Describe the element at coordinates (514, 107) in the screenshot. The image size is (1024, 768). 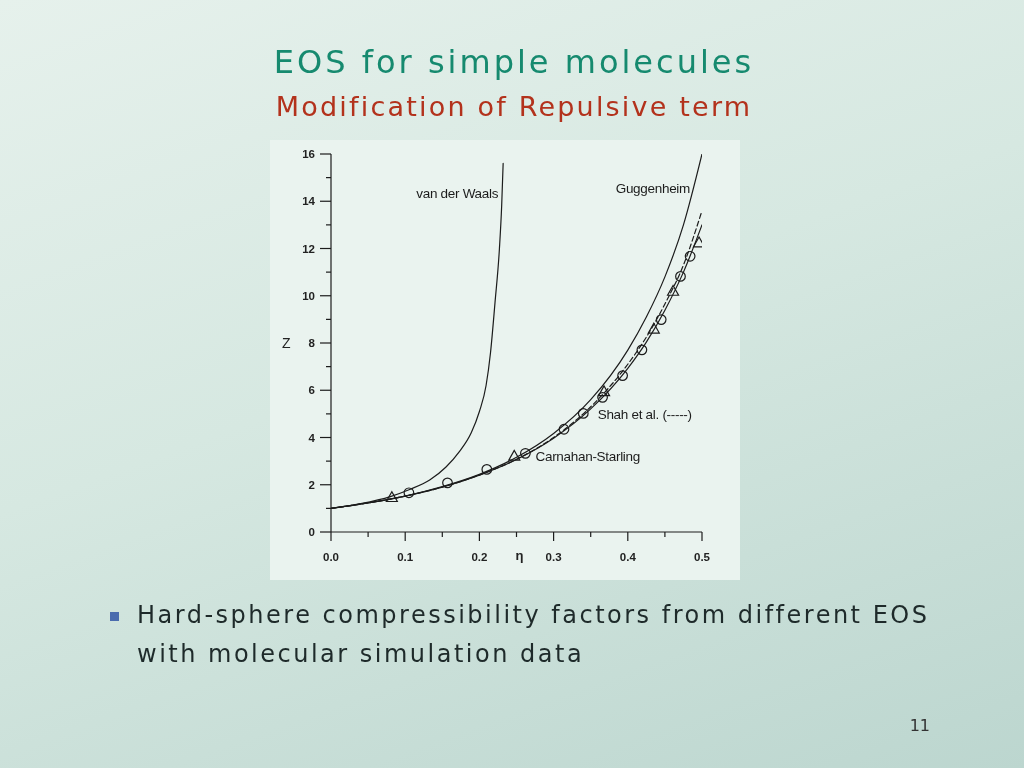
I see `chart-subtitle: Modification of Repulsive term` at that location.